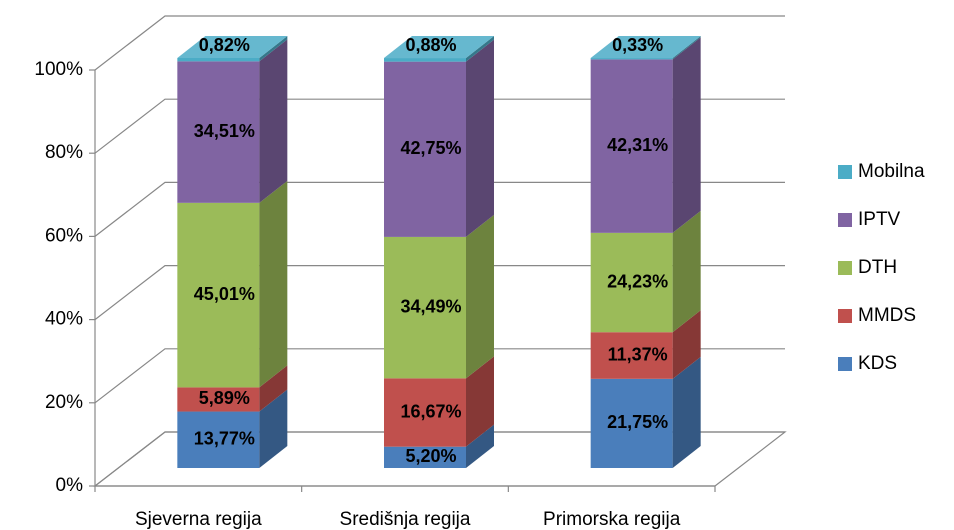 This screenshot has height=530, width=954. I want to click on legend-label: Mobilna, so click(891, 171).